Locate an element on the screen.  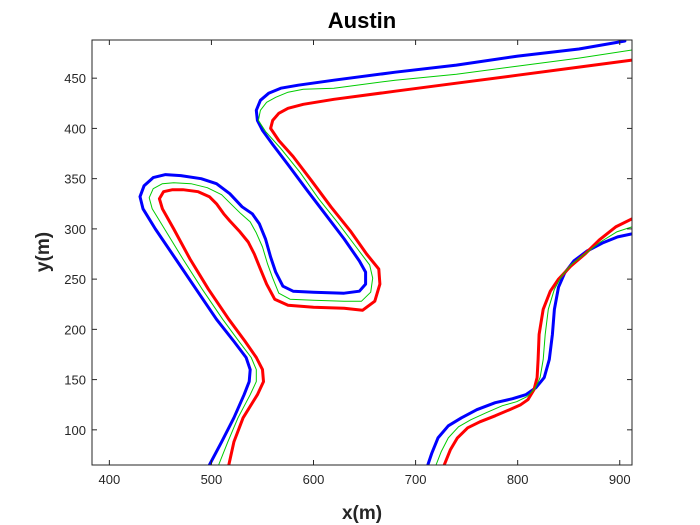
x-tick-label: 800 is located at coordinates (518, 479).